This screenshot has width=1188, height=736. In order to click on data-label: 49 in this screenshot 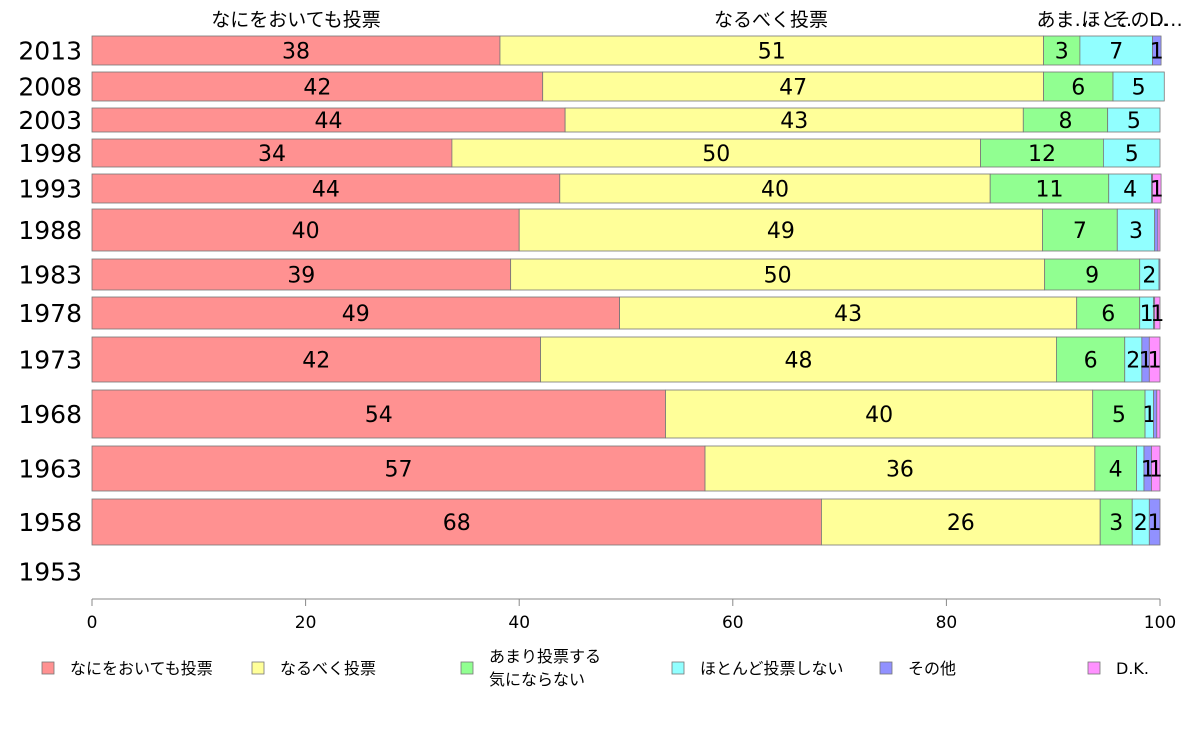, I will do `click(356, 314)`.